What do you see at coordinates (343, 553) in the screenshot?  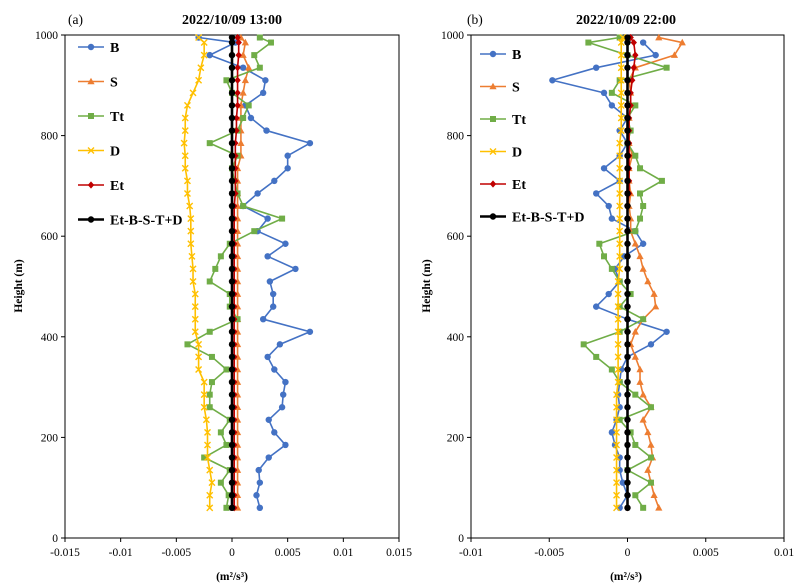 I see `panel-a-x-tick-label: 0.01` at bounding box center [343, 553].